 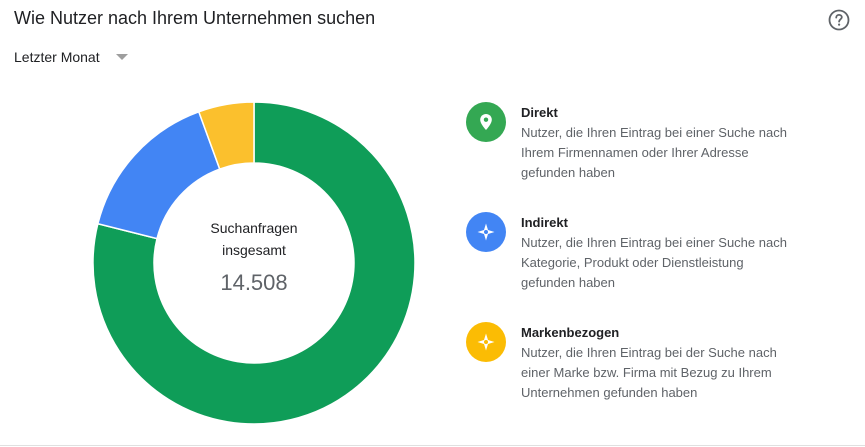 I want to click on legend-badge-markenbezogen, so click(x=486, y=342).